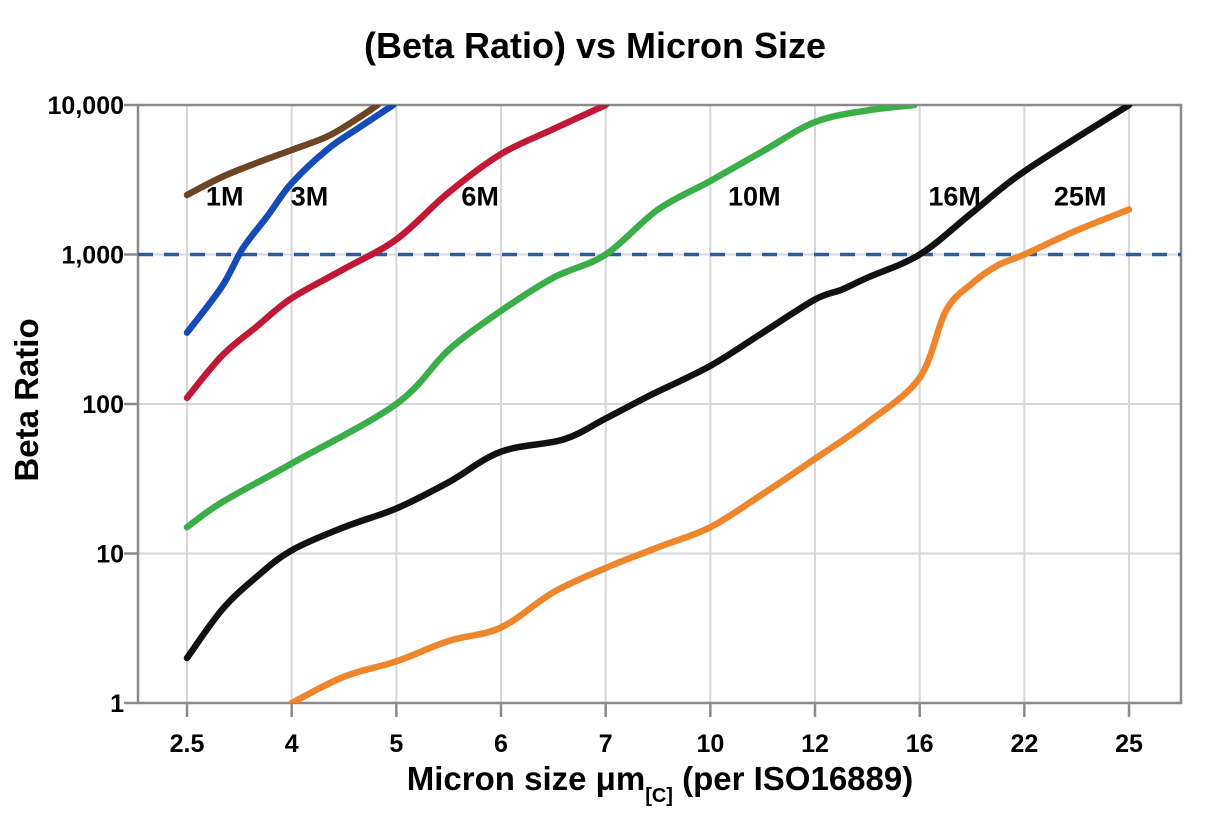 The height and width of the screenshot is (836, 1221). I want to click on x-tick-label-12: 12, so click(815, 744).